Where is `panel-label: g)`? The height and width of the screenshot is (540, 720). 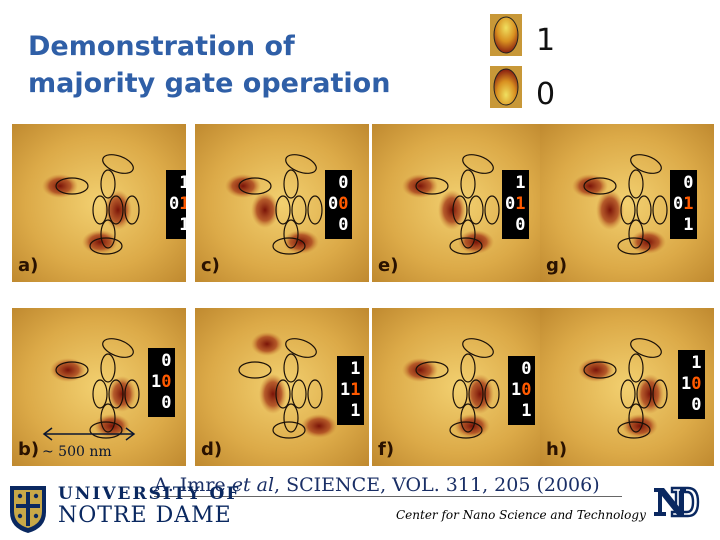 panel-label: g) is located at coordinates (557, 265).